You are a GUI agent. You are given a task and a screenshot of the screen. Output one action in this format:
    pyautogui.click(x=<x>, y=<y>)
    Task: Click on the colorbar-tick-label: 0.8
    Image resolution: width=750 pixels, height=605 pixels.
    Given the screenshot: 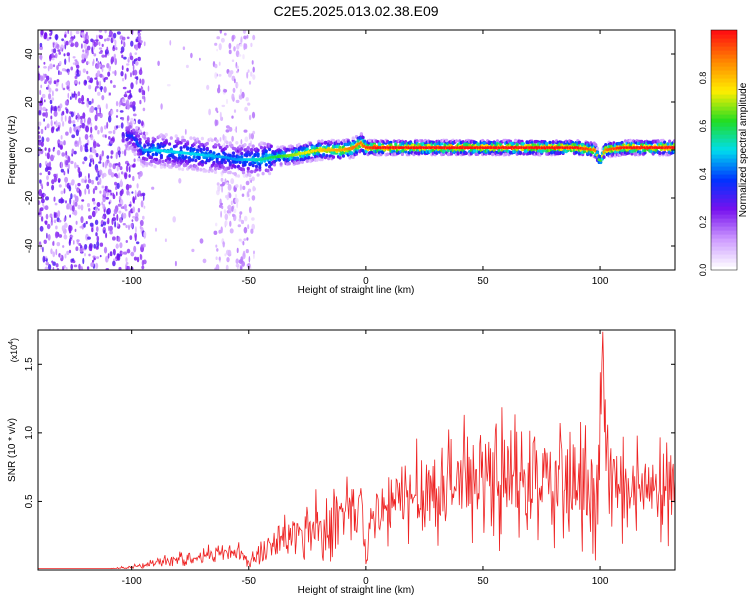 What is the action you would take?
    pyautogui.click(x=703, y=78)
    